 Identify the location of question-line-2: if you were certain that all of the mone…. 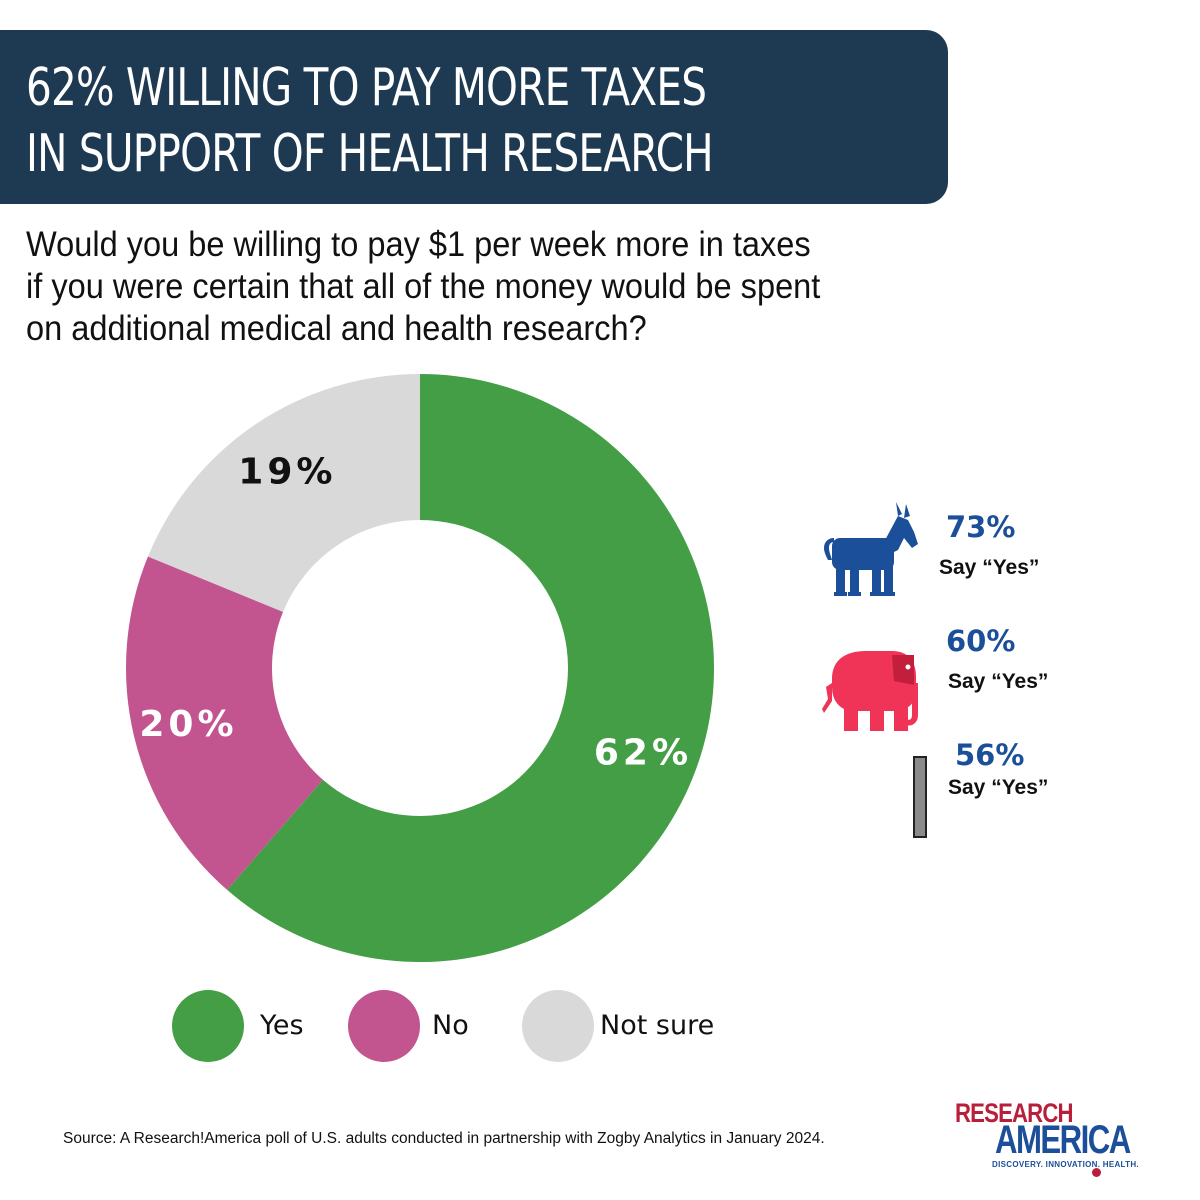
(423, 286).